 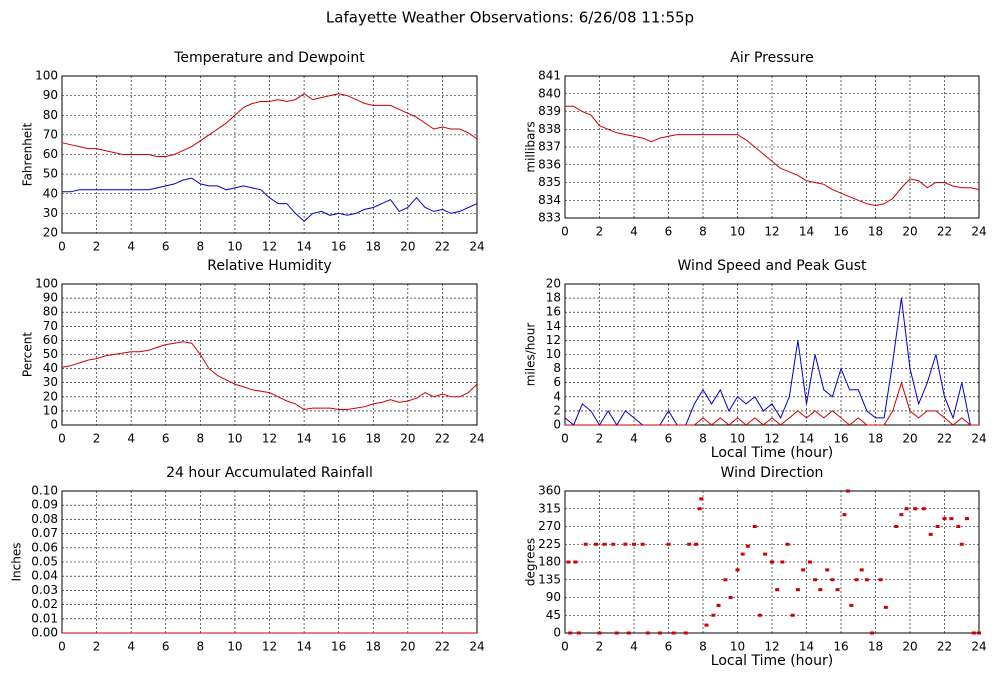 I want to click on y-tick-label: 60, so click(x=50, y=340).